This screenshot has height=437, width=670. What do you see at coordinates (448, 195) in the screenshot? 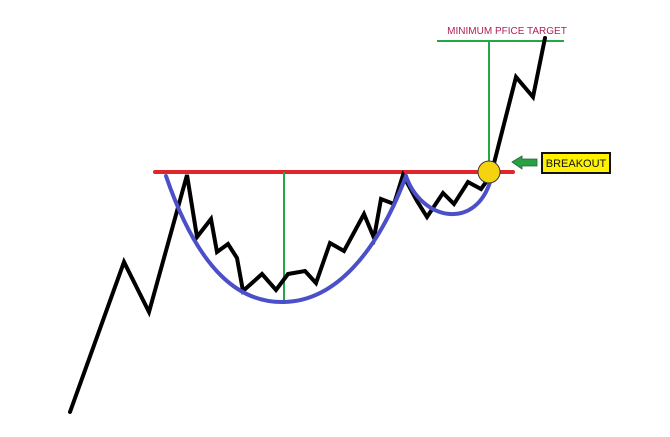
I see `handle-curve` at bounding box center [448, 195].